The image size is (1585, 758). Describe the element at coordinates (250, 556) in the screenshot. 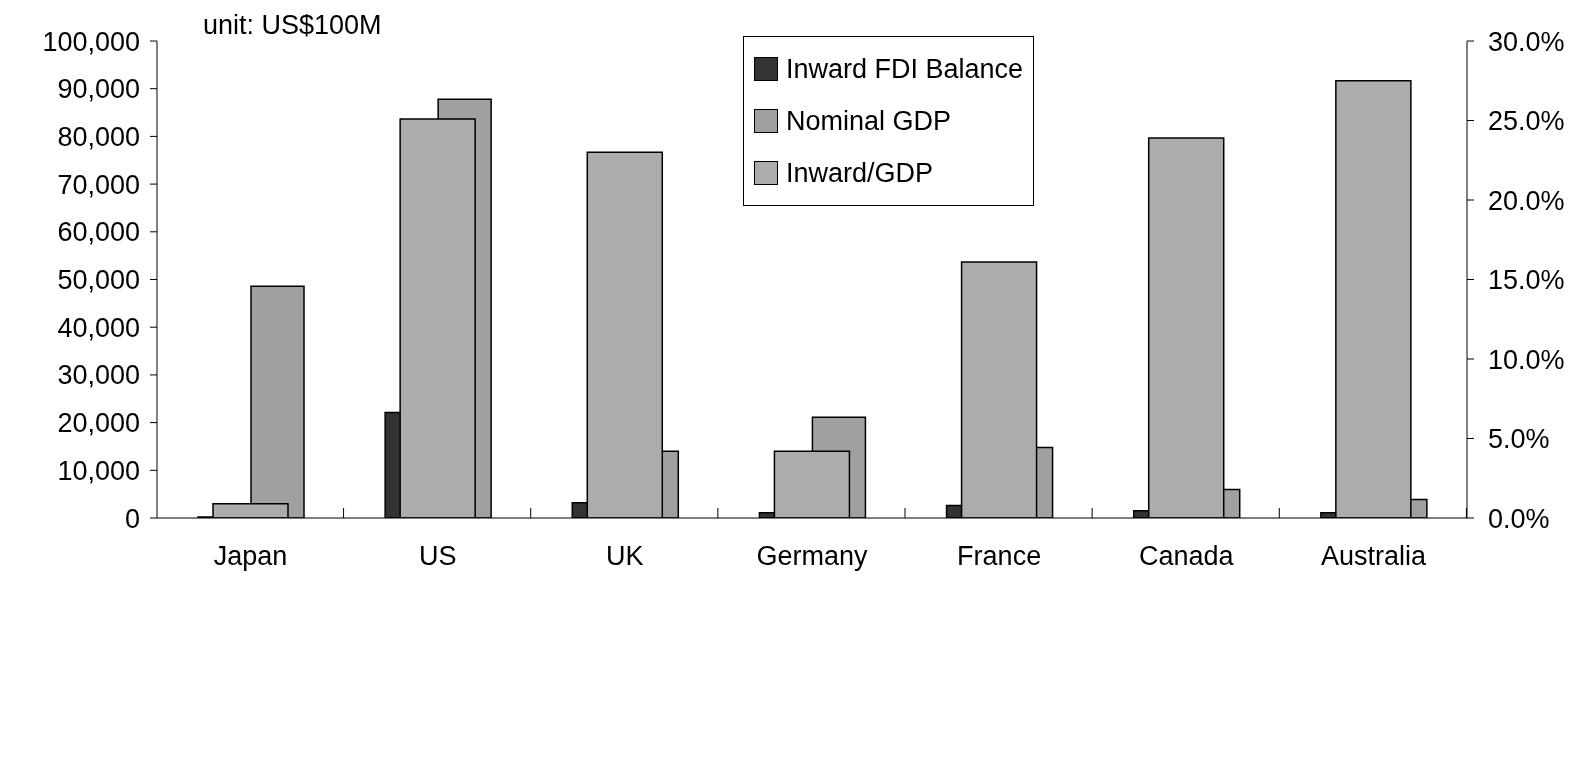

I see `x-tick-label: Japan` at that location.